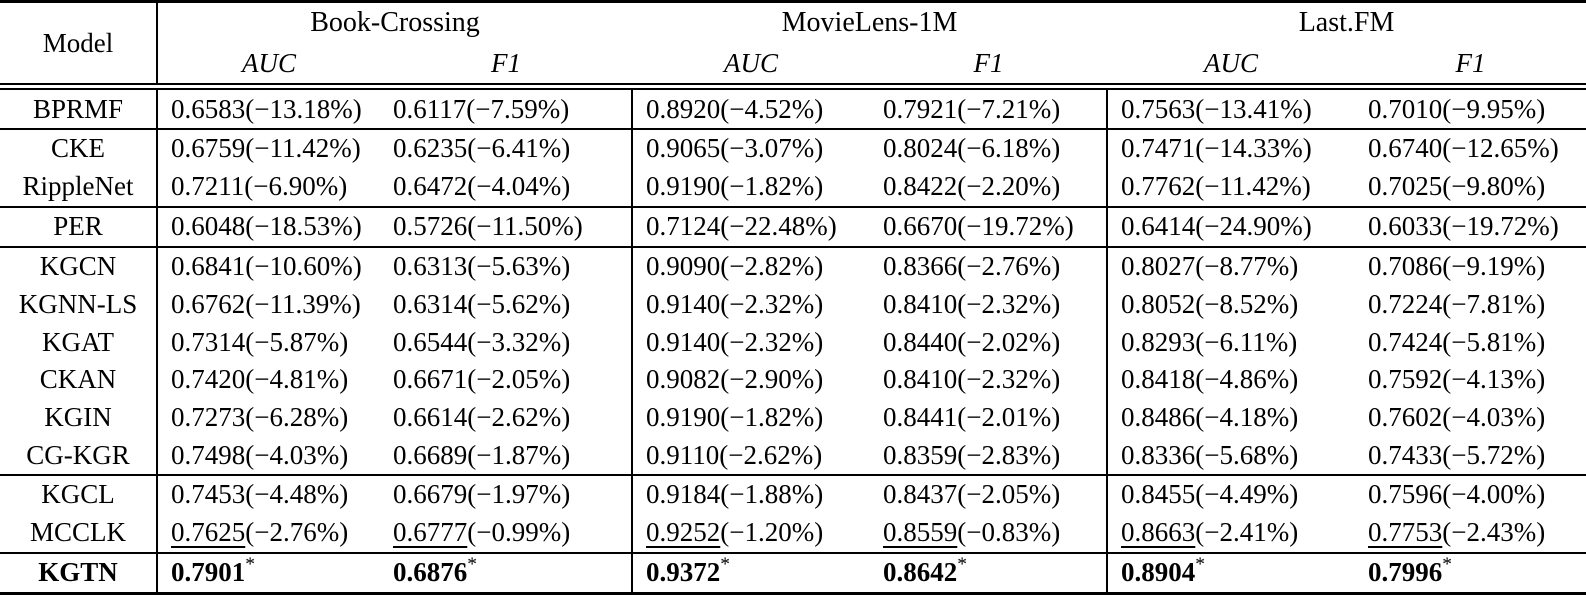 This screenshot has height=595, width=1586. What do you see at coordinates (751, 109) in the screenshot?
I see `value-cell: 0.8920(−4.52%)` at bounding box center [751, 109].